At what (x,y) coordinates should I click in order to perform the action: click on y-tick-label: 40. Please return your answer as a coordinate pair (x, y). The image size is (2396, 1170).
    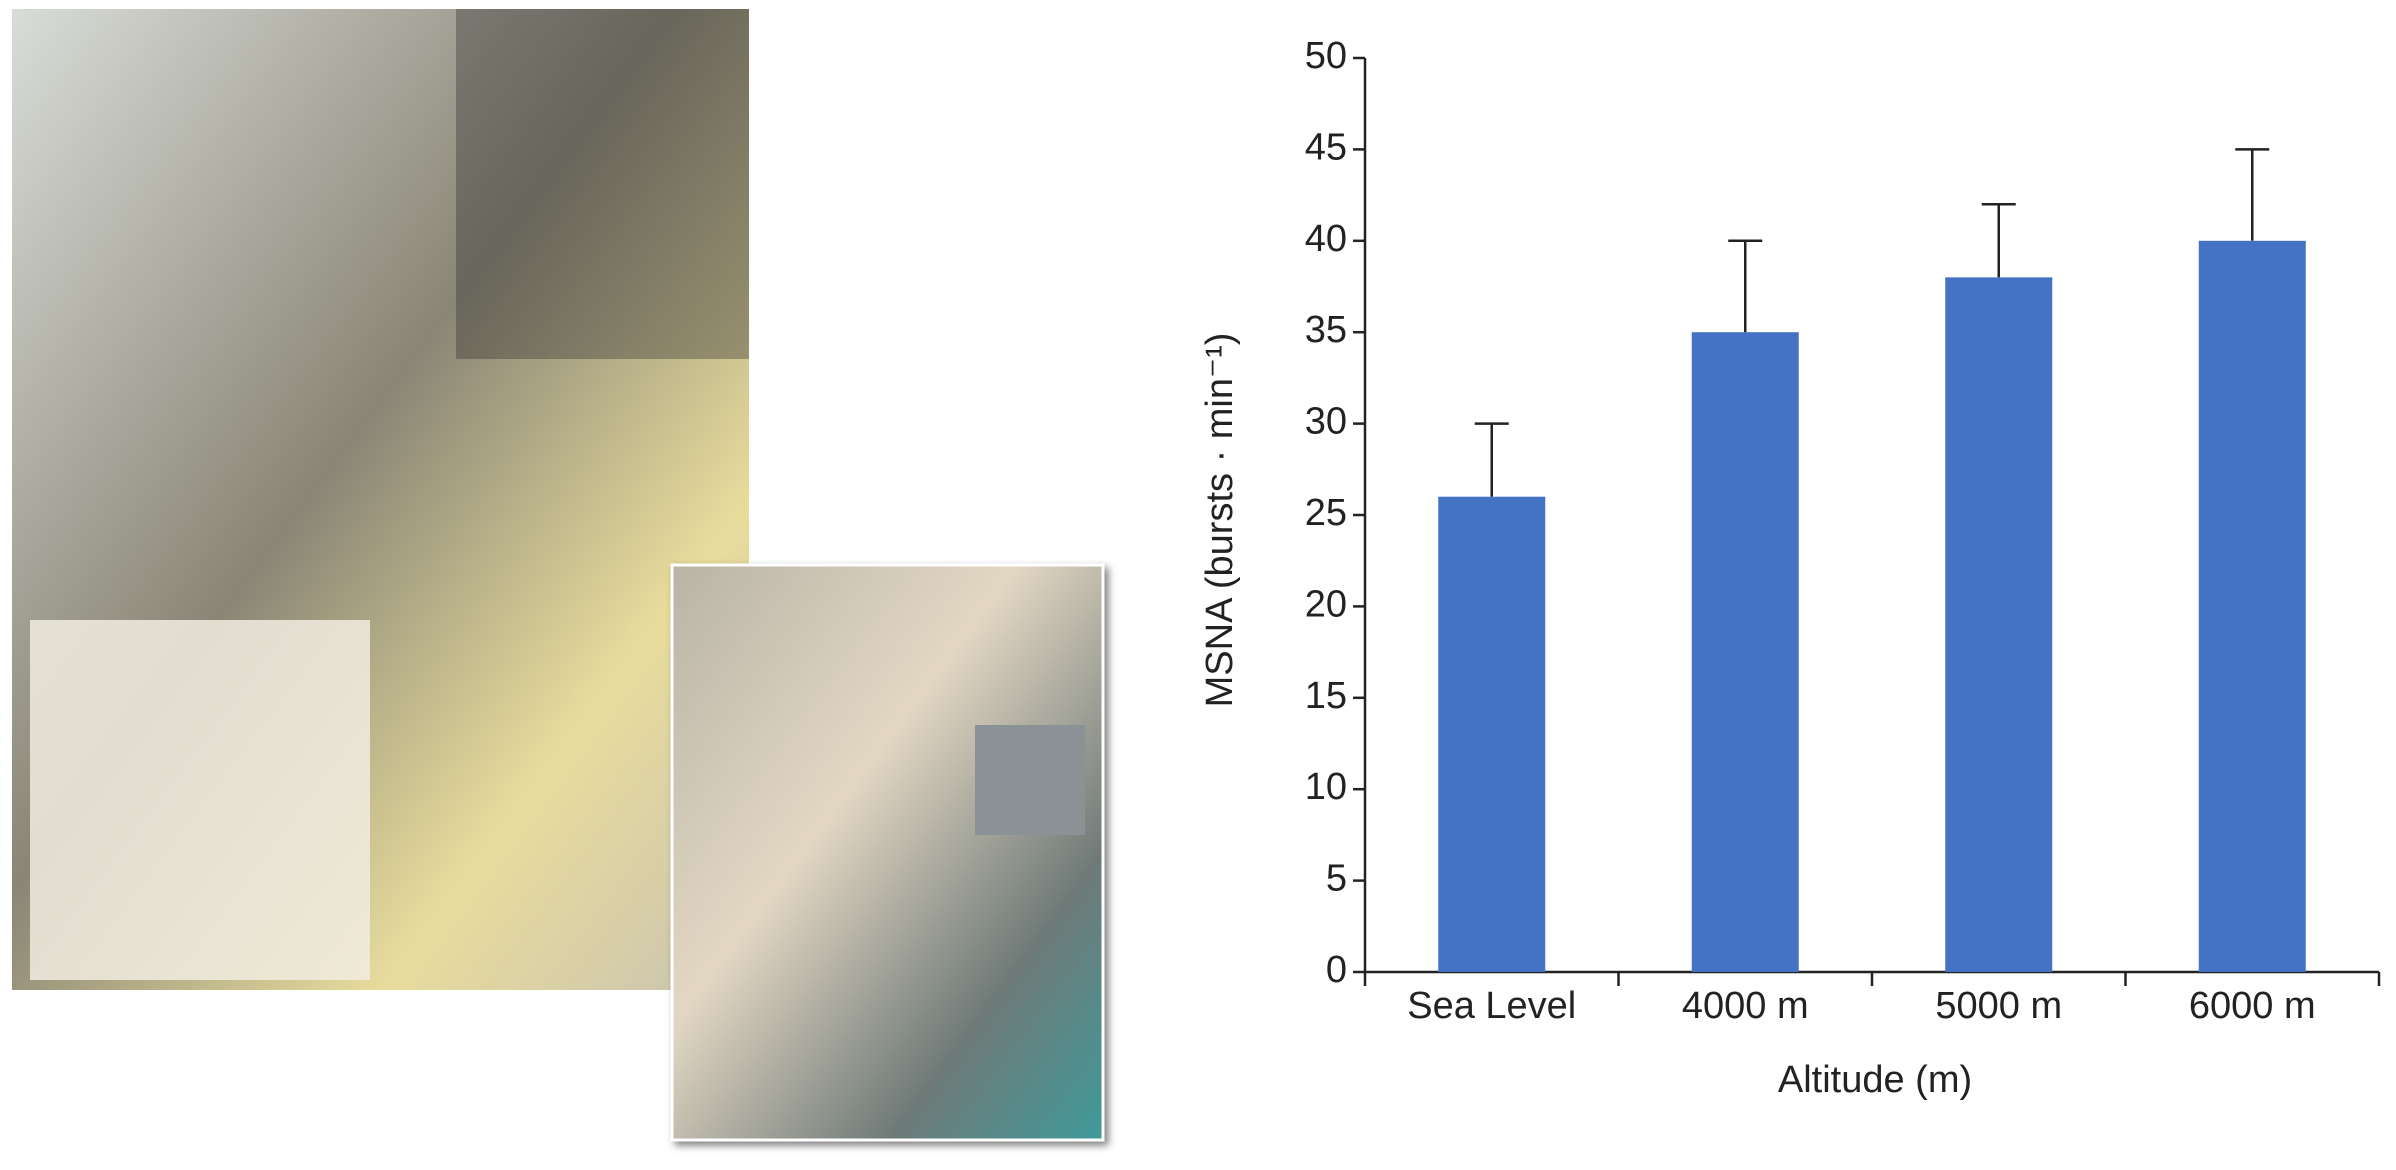
    Looking at the image, I should click on (1326, 239).